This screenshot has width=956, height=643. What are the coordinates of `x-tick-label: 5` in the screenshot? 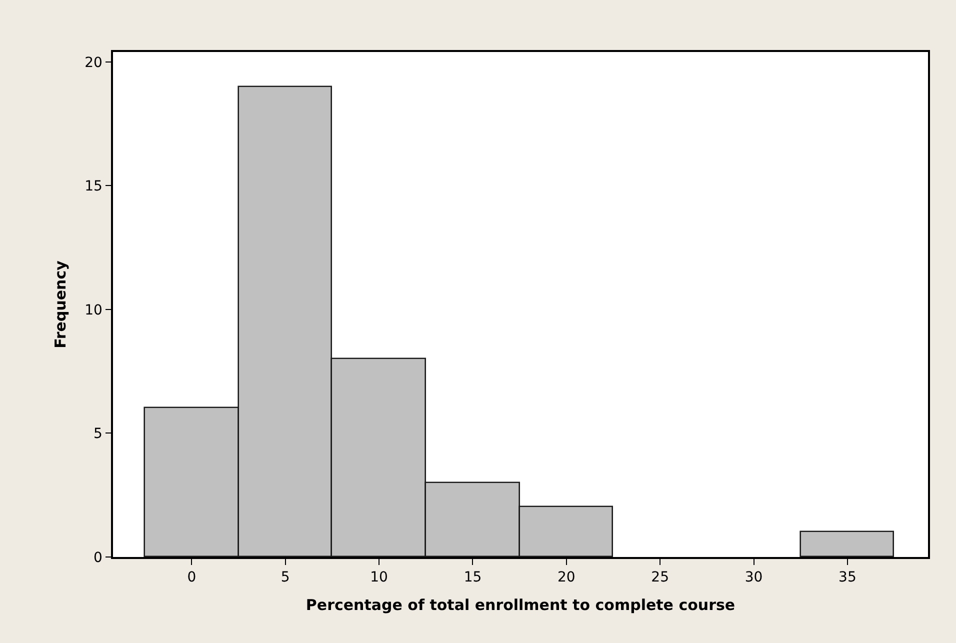 It's located at (285, 578).